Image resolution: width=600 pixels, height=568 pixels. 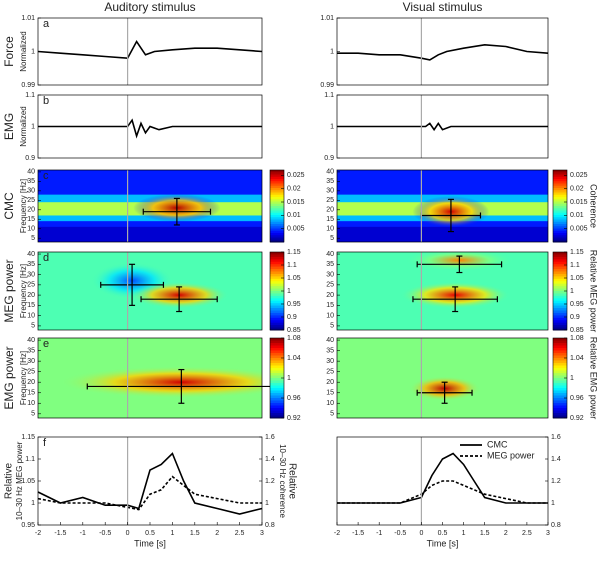 What do you see at coordinates (270, 437) in the screenshot?
I see `y2-tick-label: 1.6` at bounding box center [270, 437].